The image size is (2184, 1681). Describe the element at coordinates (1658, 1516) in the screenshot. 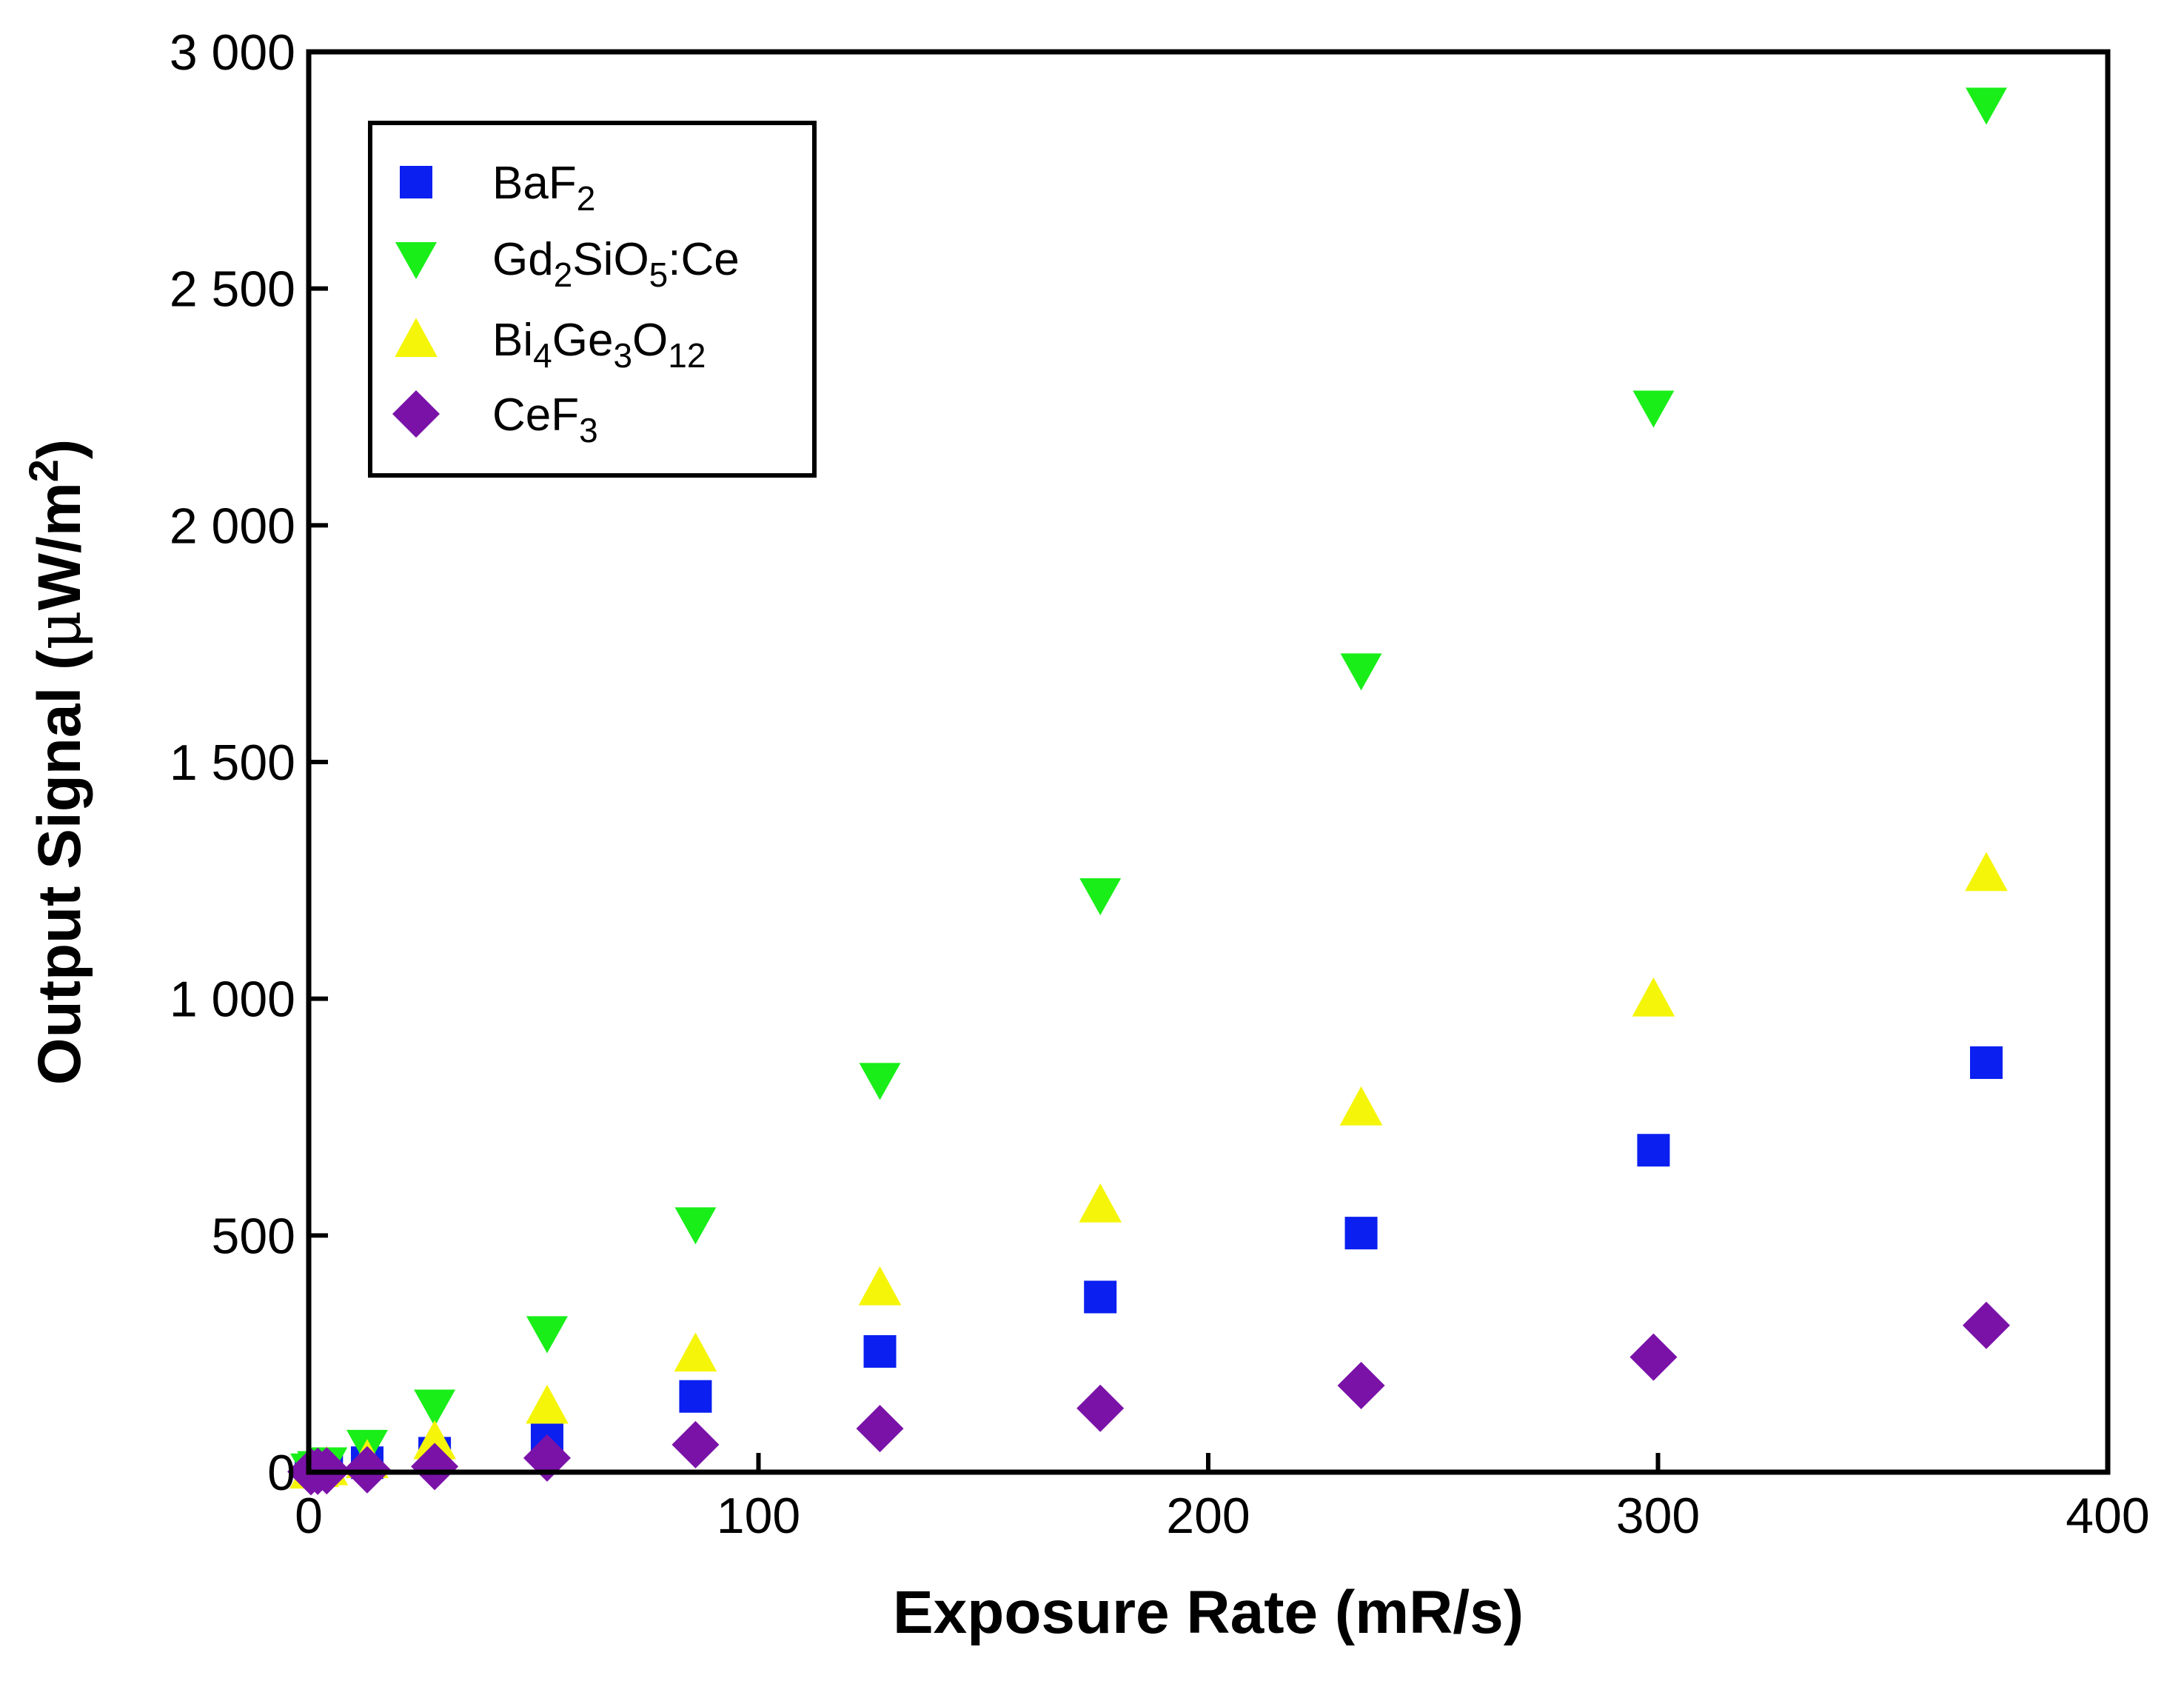

I see `x-tick-label: 300` at that location.